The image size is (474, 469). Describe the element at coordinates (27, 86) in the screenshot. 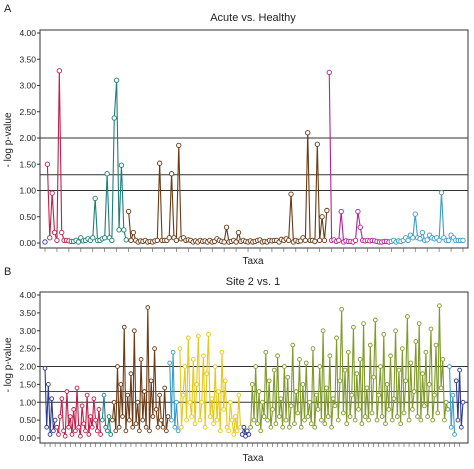

I see `y-tick-label: 3.00` at that location.